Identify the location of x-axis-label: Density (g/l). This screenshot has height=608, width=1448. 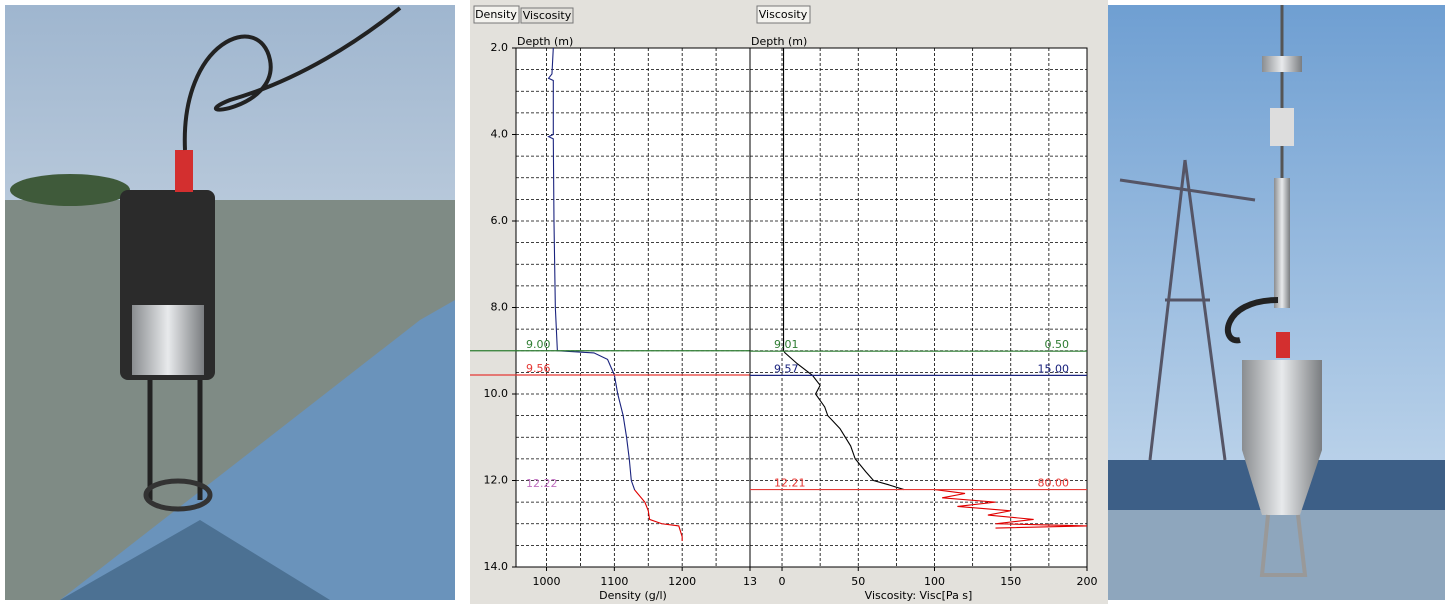
(633, 595).